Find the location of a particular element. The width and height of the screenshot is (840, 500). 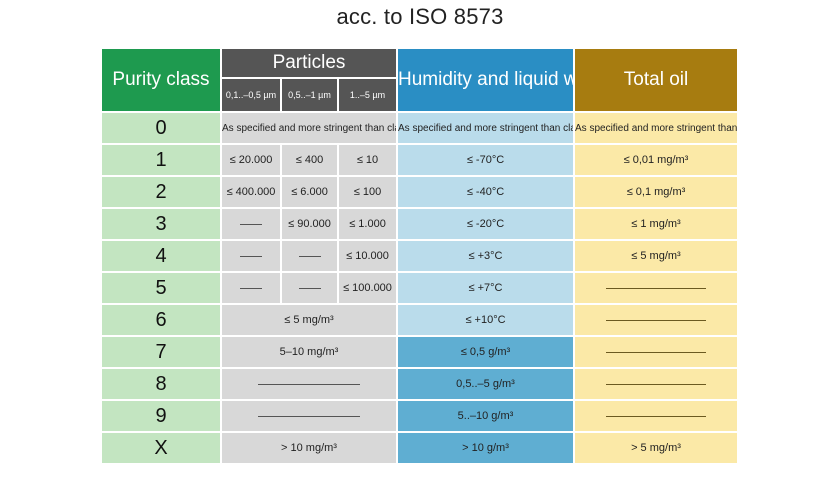

particles-cell-size-2: ≤ 400 is located at coordinates (309, 160).